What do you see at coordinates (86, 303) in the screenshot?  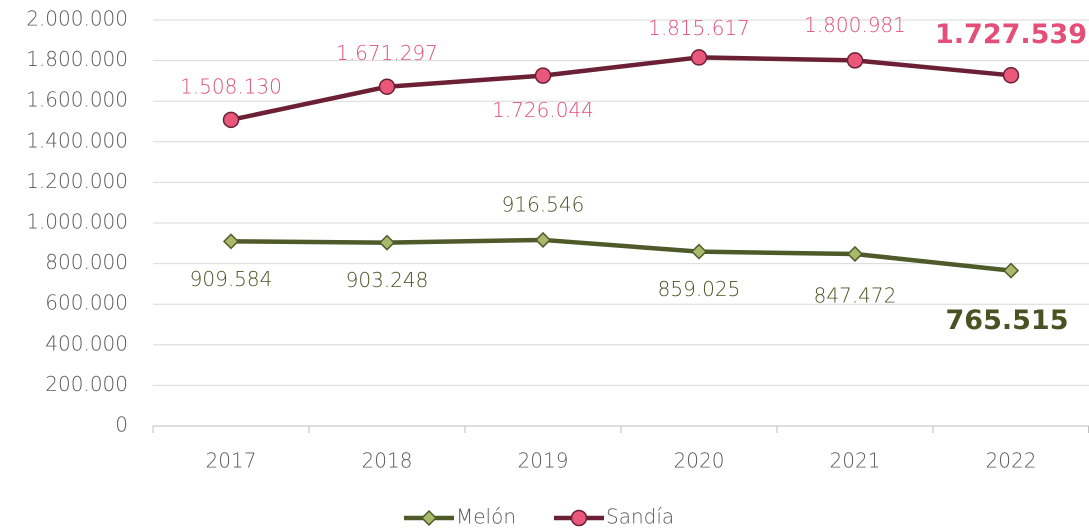 I see `y-tick-label: 600.000` at bounding box center [86, 303].